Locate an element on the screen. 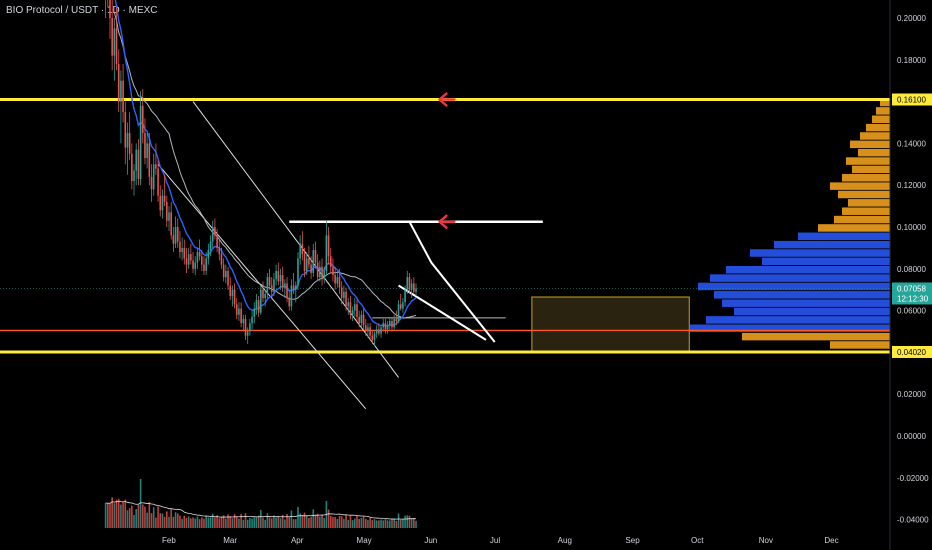 The height and width of the screenshot is (550, 932). y-tick-label: 0.14000 is located at coordinates (911, 143).